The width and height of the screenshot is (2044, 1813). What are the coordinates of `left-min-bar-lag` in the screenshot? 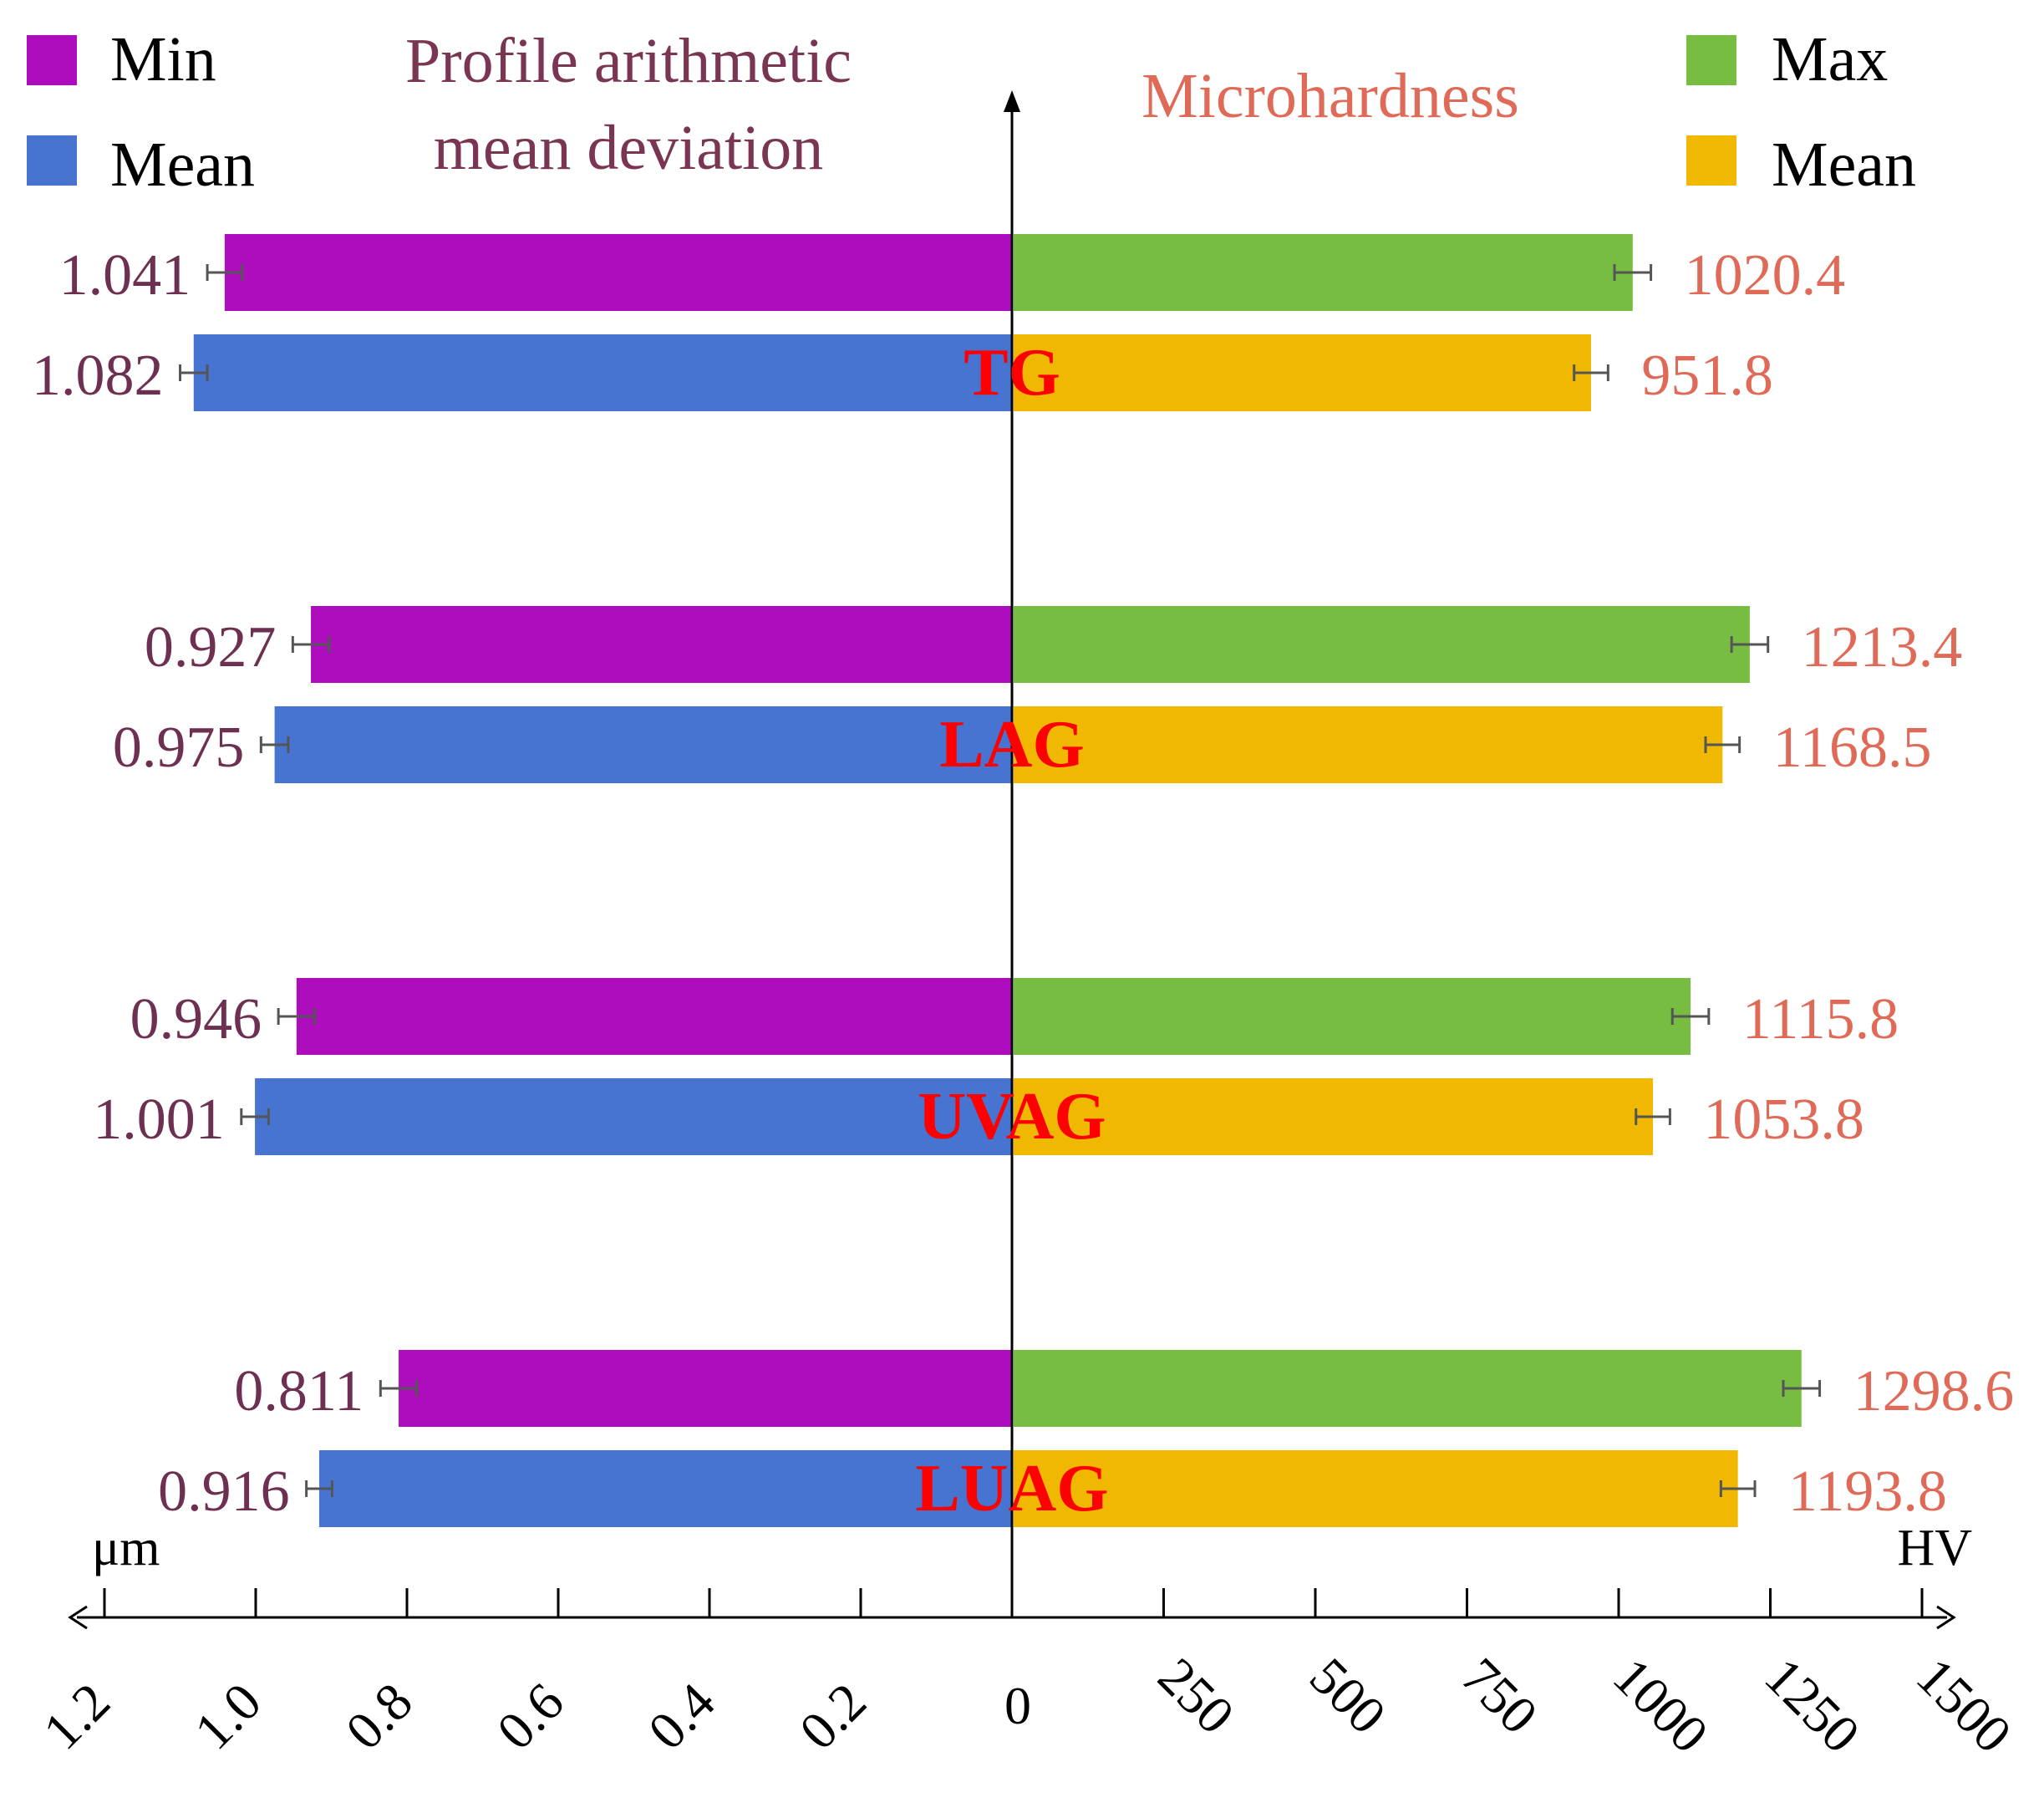 It's located at (661, 644).